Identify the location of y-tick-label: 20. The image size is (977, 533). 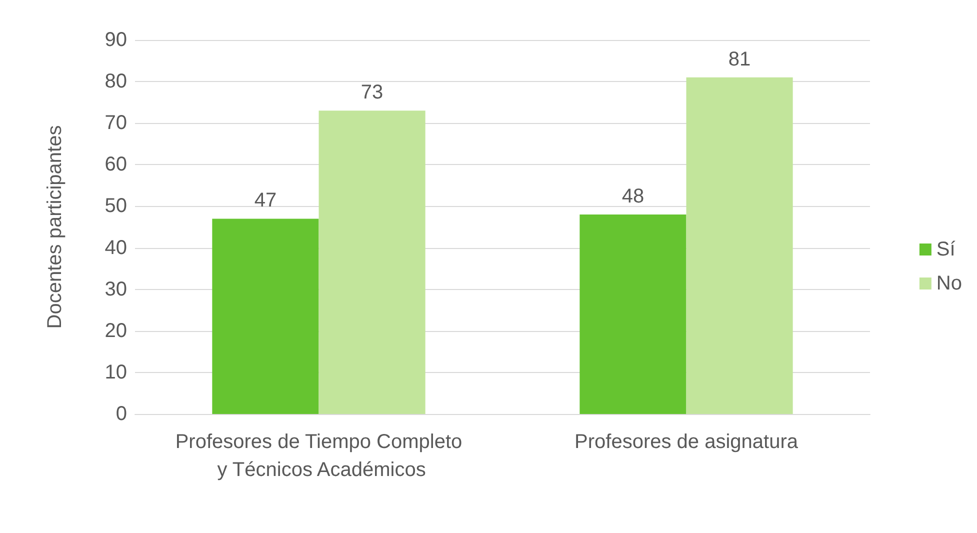
(115, 331).